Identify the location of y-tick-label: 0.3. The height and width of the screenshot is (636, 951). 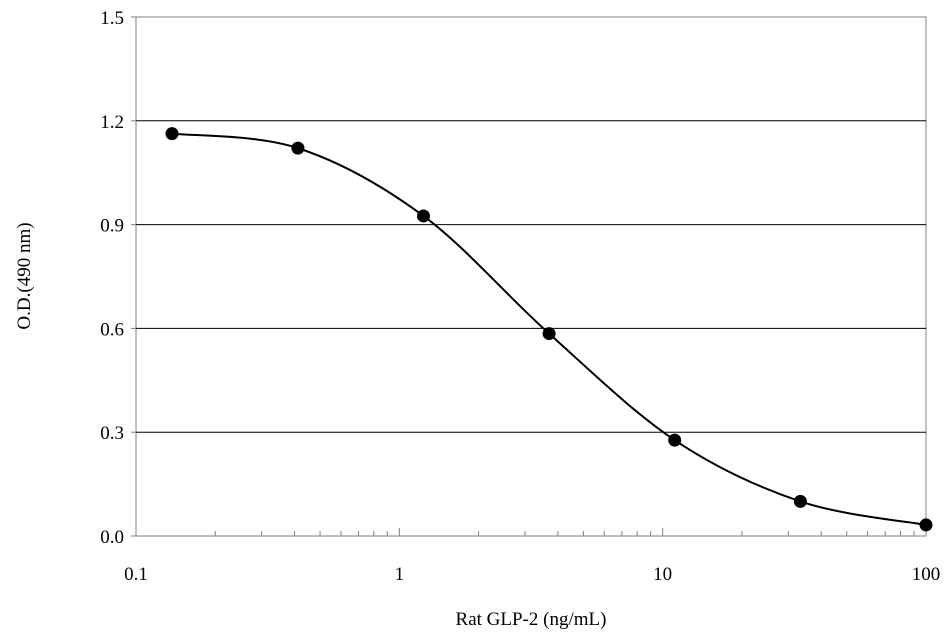
(112, 433).